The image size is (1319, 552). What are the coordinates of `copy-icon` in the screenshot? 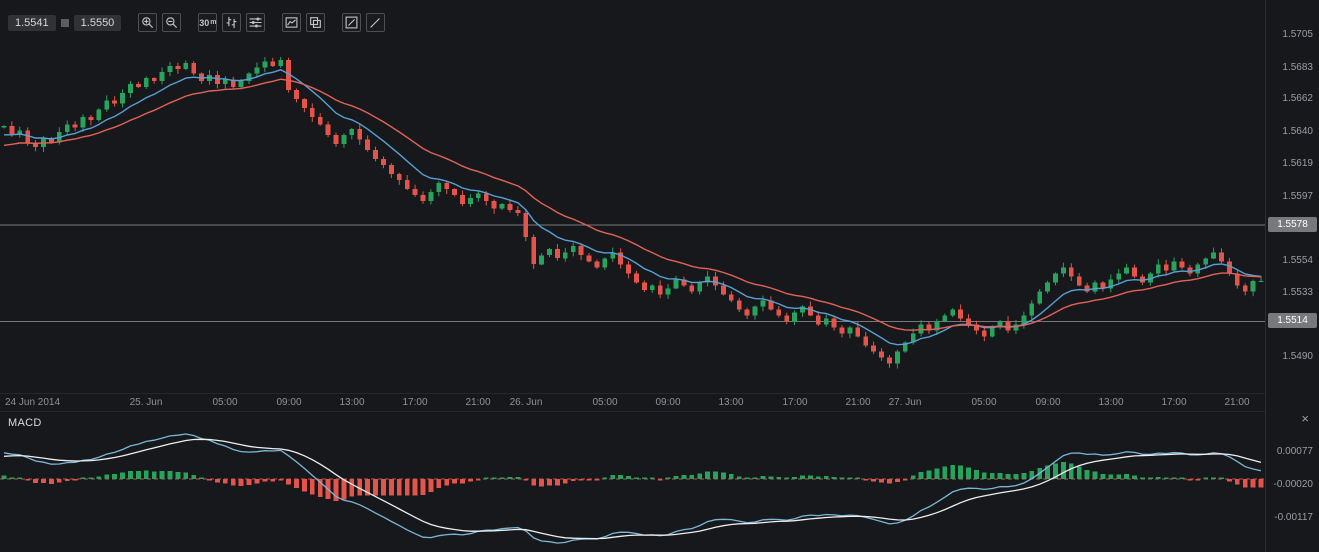 It's located at (316, 22).